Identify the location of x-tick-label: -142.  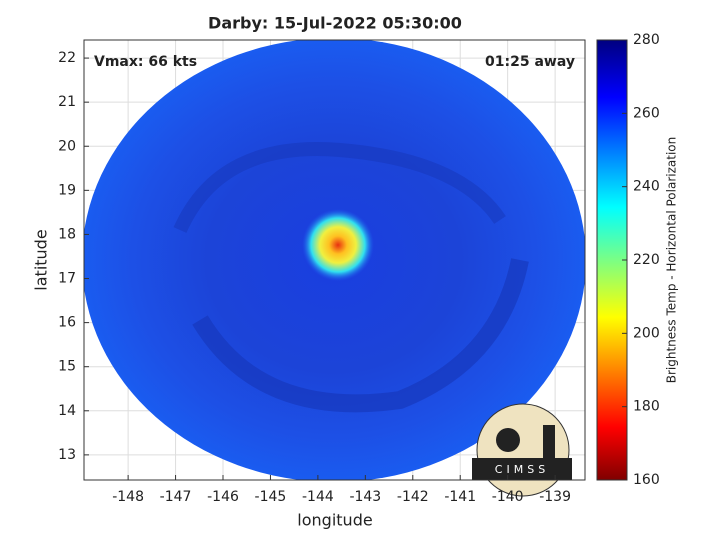
(413, 497).